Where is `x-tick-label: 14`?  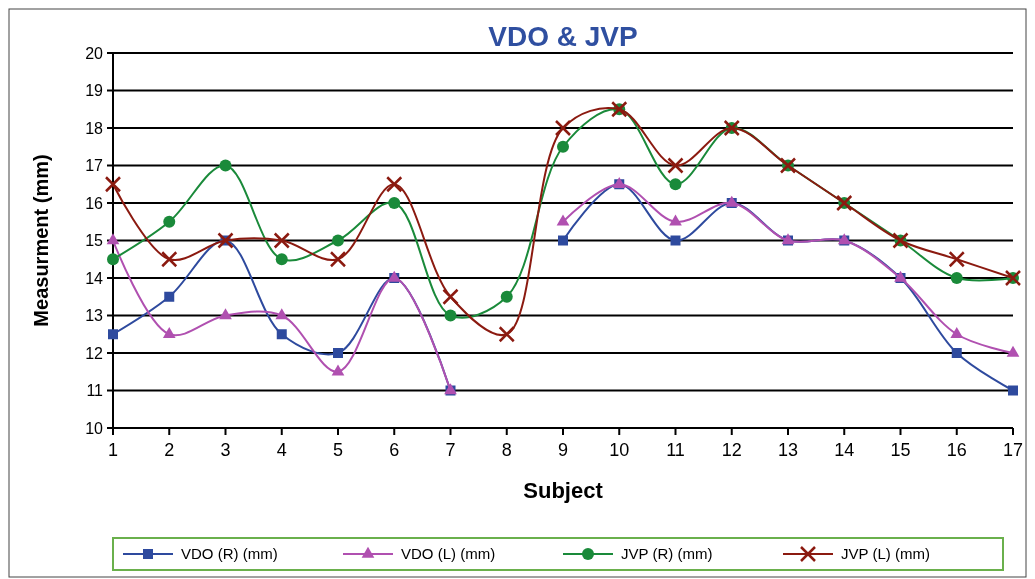 x-tick-label: 14 is located at coordinates (844, 450).